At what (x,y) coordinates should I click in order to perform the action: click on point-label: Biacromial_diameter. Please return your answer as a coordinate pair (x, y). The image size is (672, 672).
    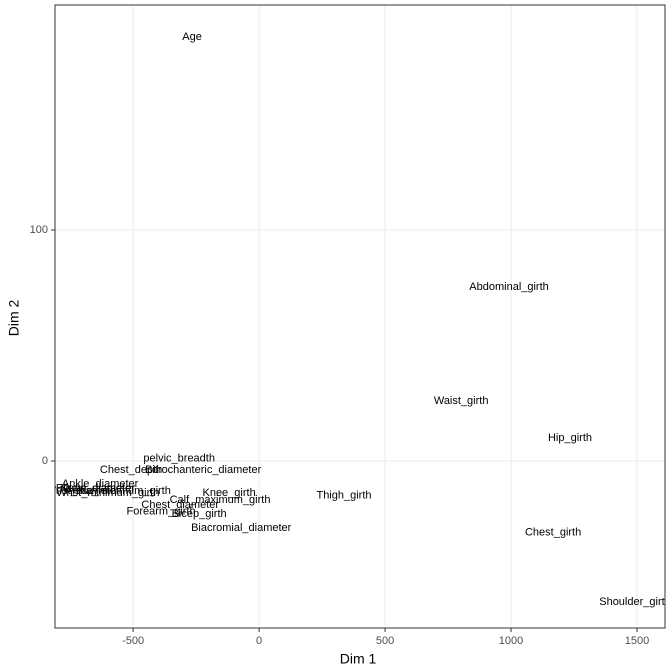
    Looking at the image, I should click on (241, 528).